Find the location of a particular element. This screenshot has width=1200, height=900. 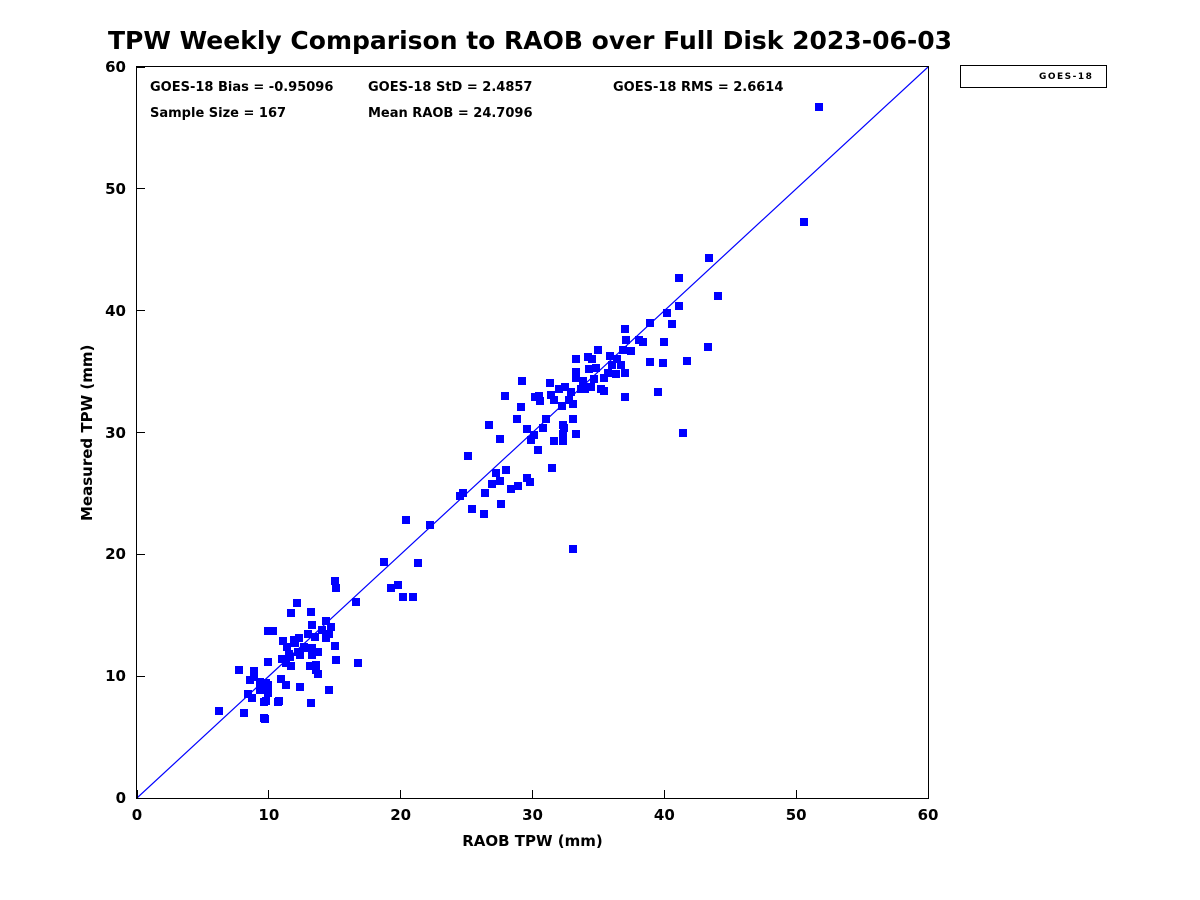

x-tick-label: 0 is located at coordinates (137, 815).